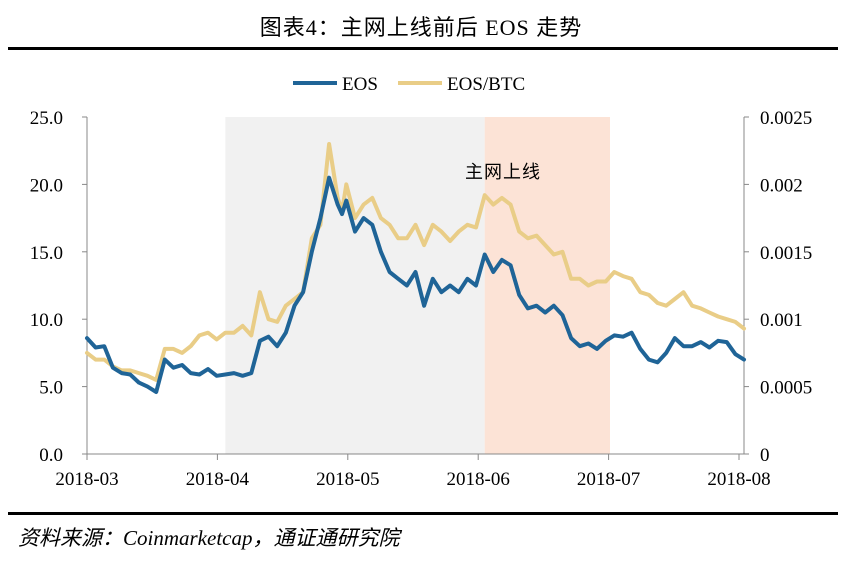 The height and width of the screenshot is (562, 842). I want to click on y-left-tick-label: 5.0, so click(51, 388).